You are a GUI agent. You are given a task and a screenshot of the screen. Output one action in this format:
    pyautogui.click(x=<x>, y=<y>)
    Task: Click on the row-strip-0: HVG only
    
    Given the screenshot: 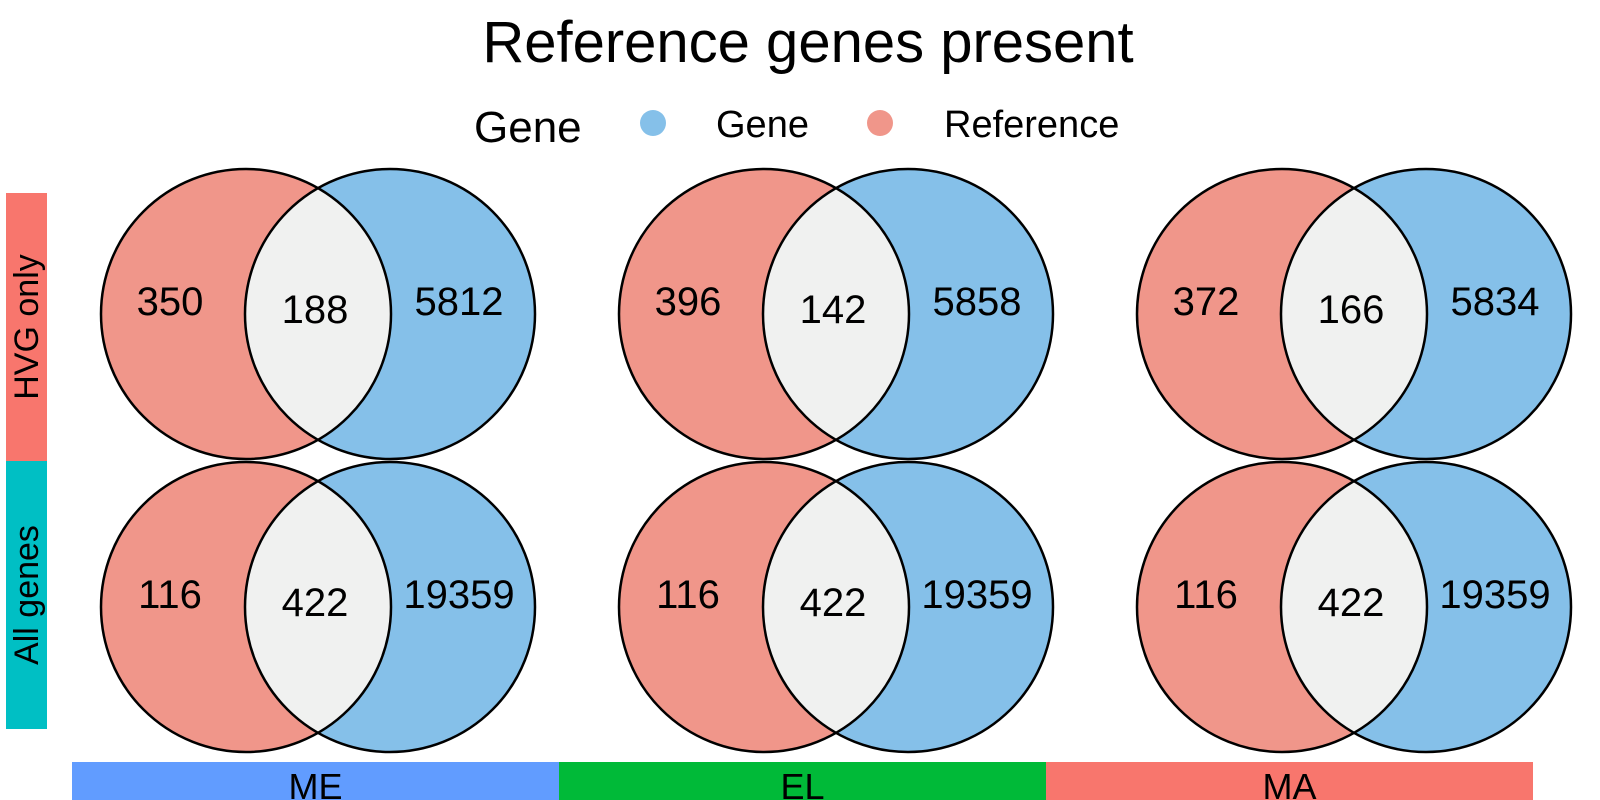 What is the action you would take?
    pyautogui.click(x=26, y=327)
    